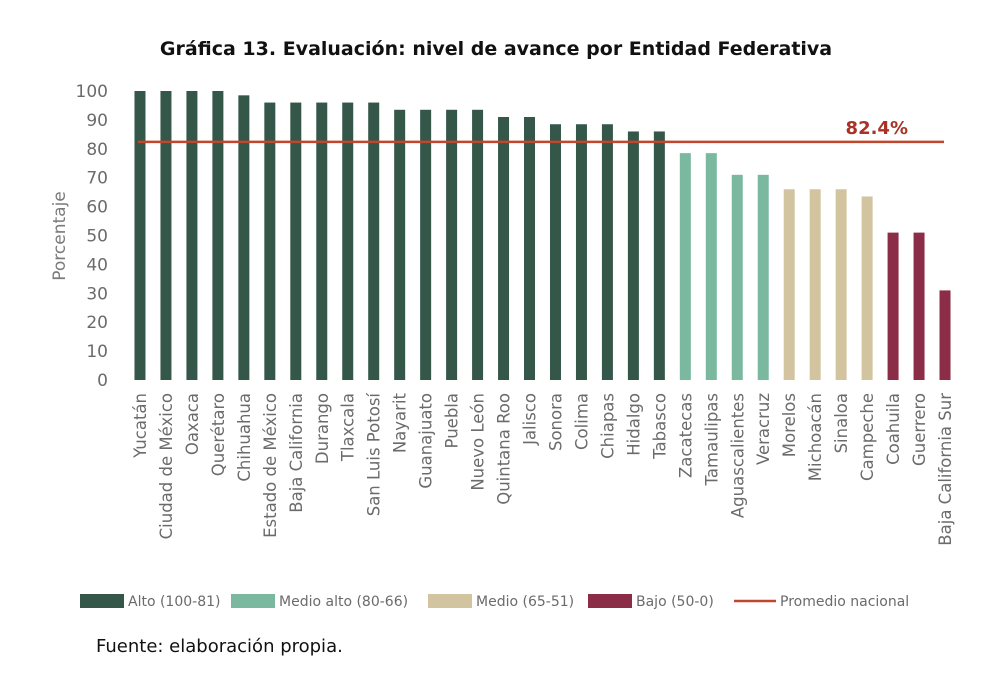 Image resolution: width=992 pixels, height=686 pixels. Describe the element at coordinates (841, 423) in the screenshot. I see `x-tick-label: Sinaloa` at that location.